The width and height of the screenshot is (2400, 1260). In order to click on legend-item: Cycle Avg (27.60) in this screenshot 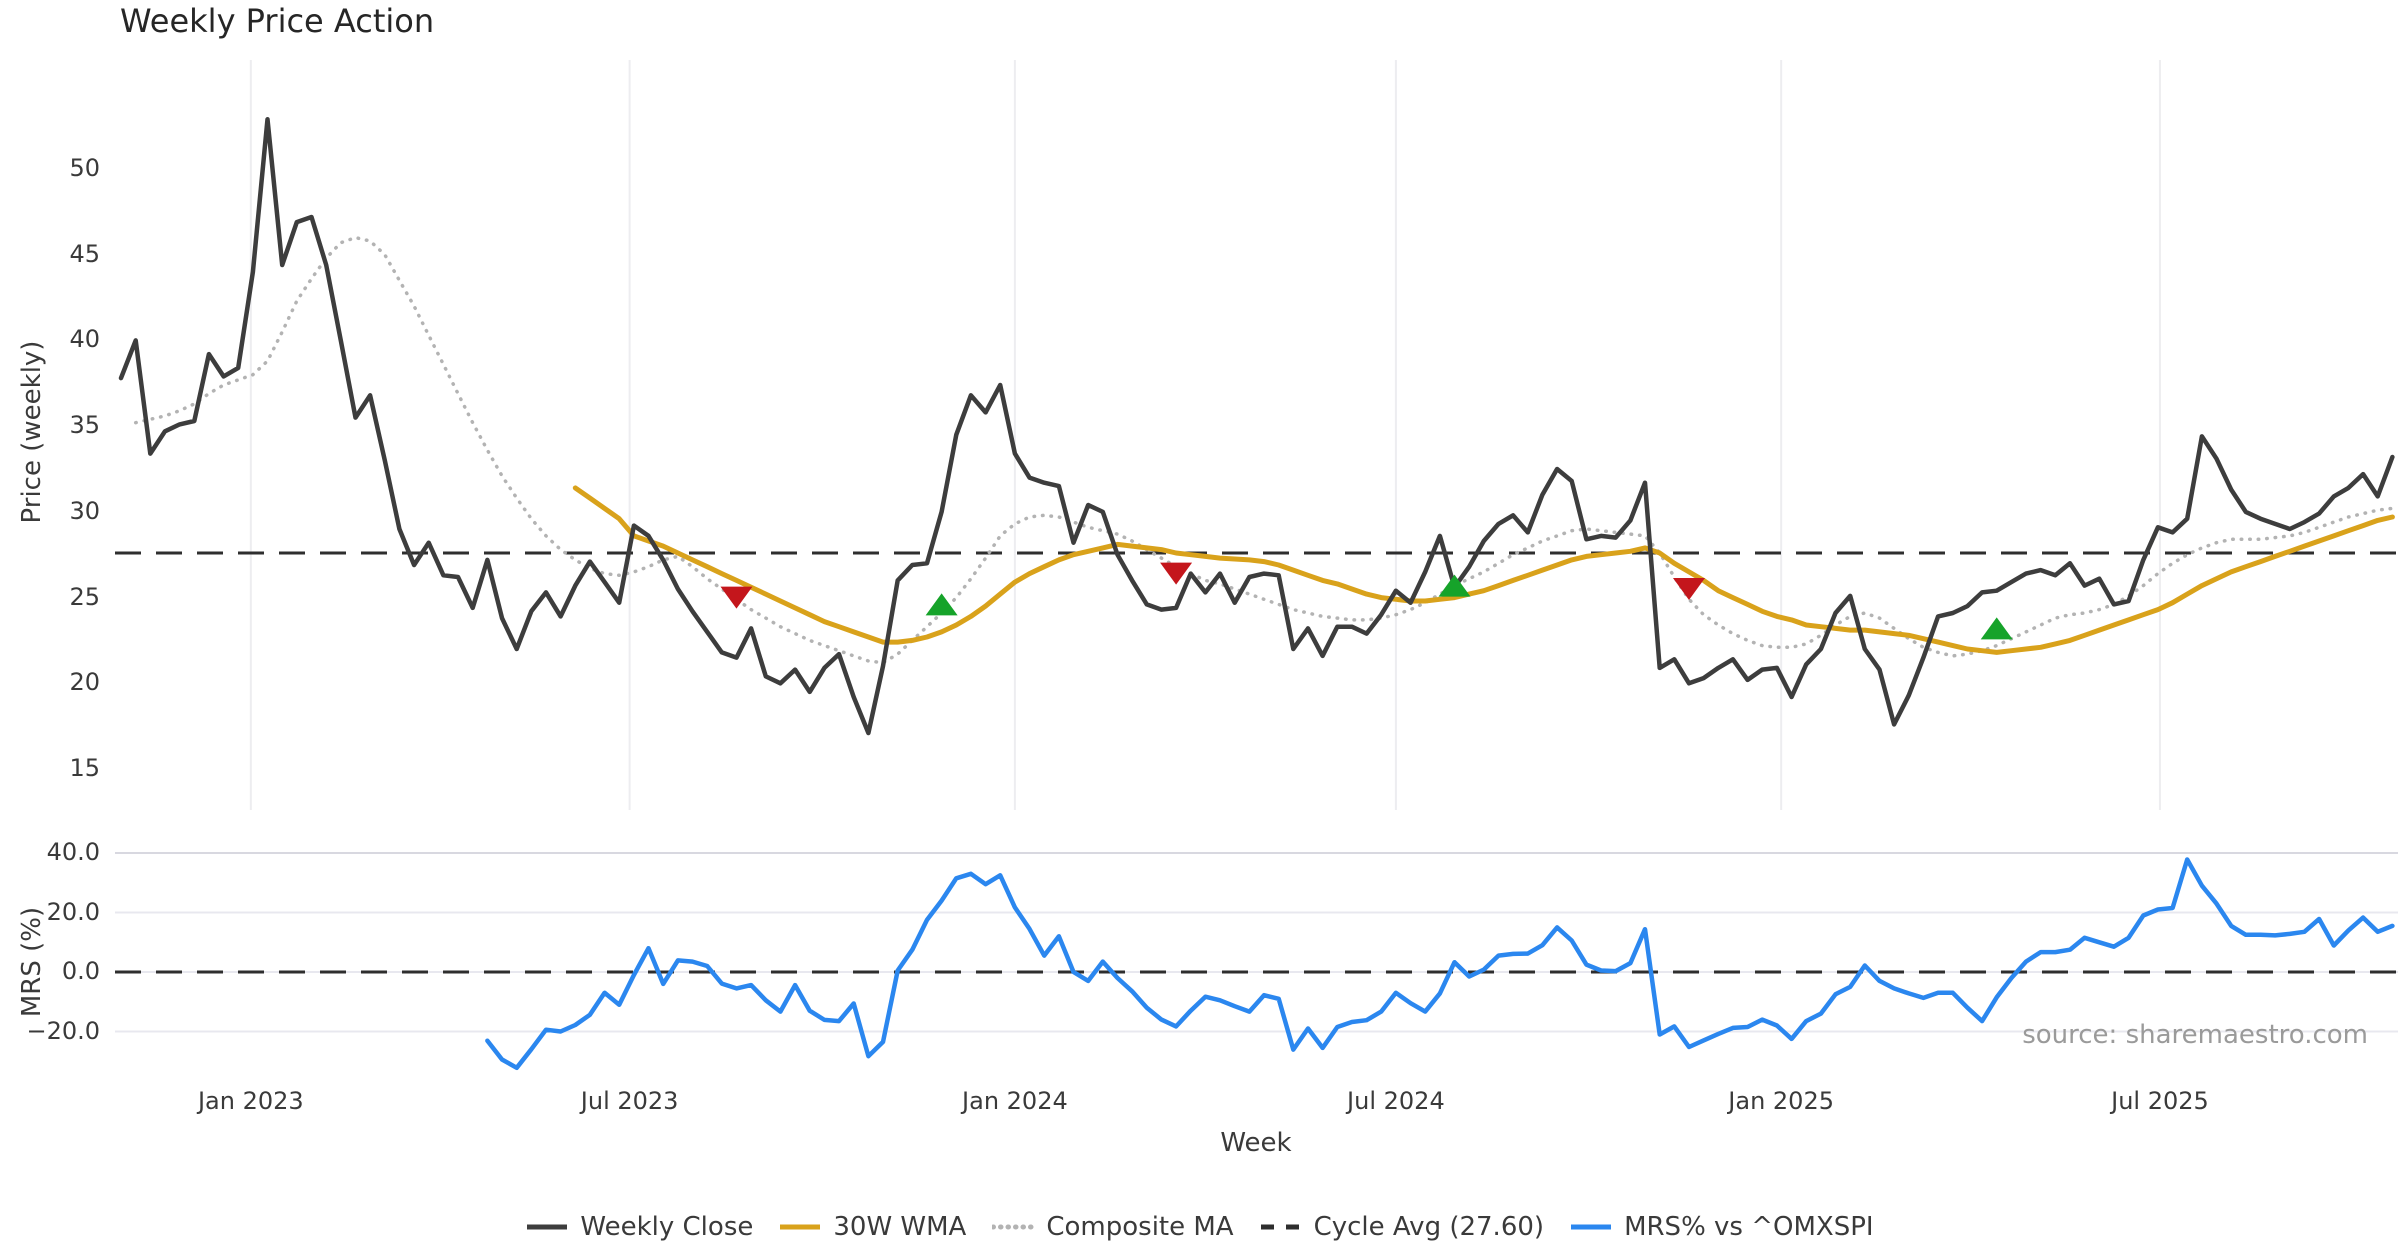, I will do `click(1402, 1227)`.